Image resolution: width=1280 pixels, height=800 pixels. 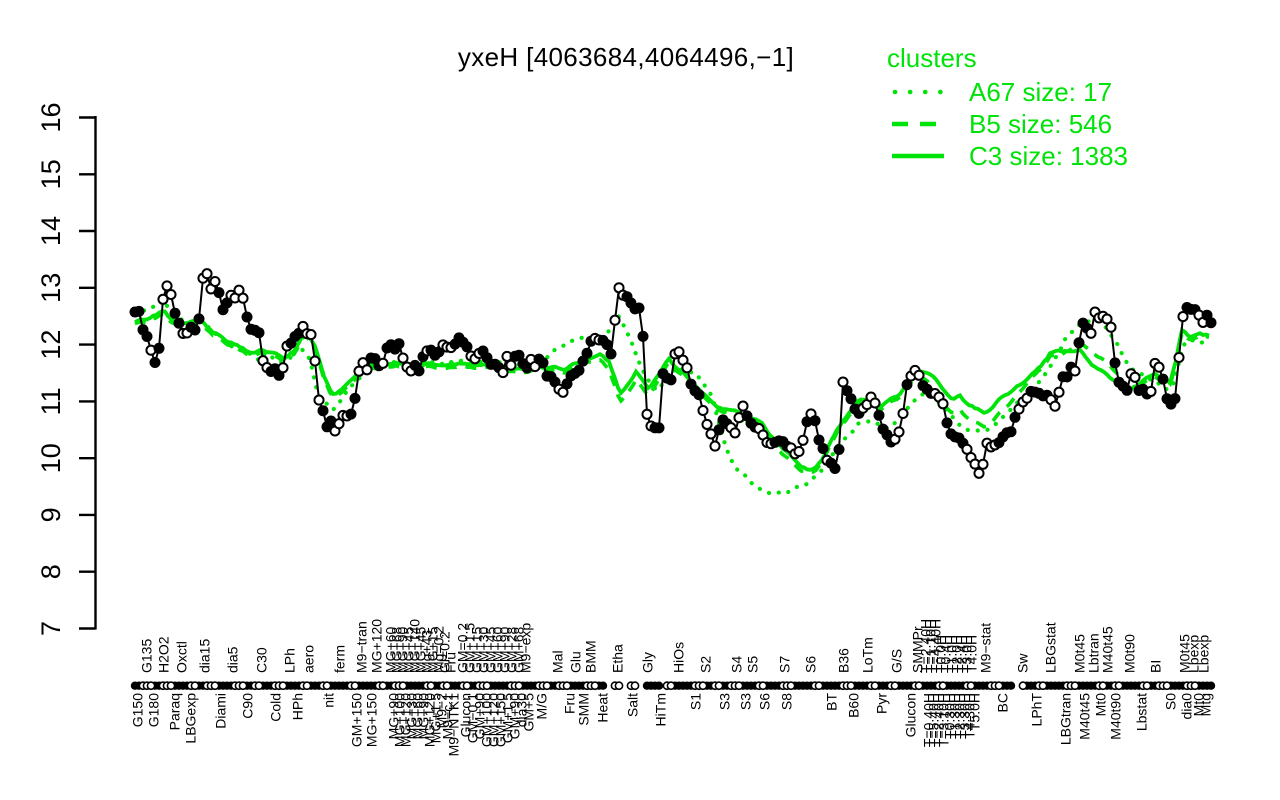 I want to click on svg-text: T=5.40H, so click(x=934, y=720).